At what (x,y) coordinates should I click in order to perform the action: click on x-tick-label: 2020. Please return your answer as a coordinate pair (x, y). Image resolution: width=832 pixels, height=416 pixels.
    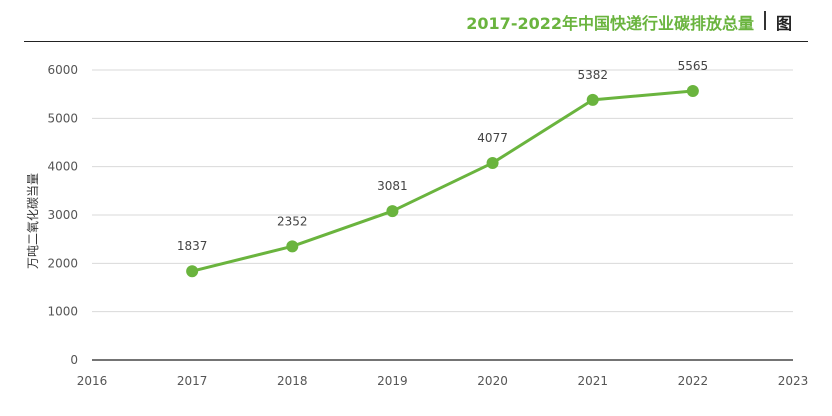
    Looking at the image, I should click on (492, 381).